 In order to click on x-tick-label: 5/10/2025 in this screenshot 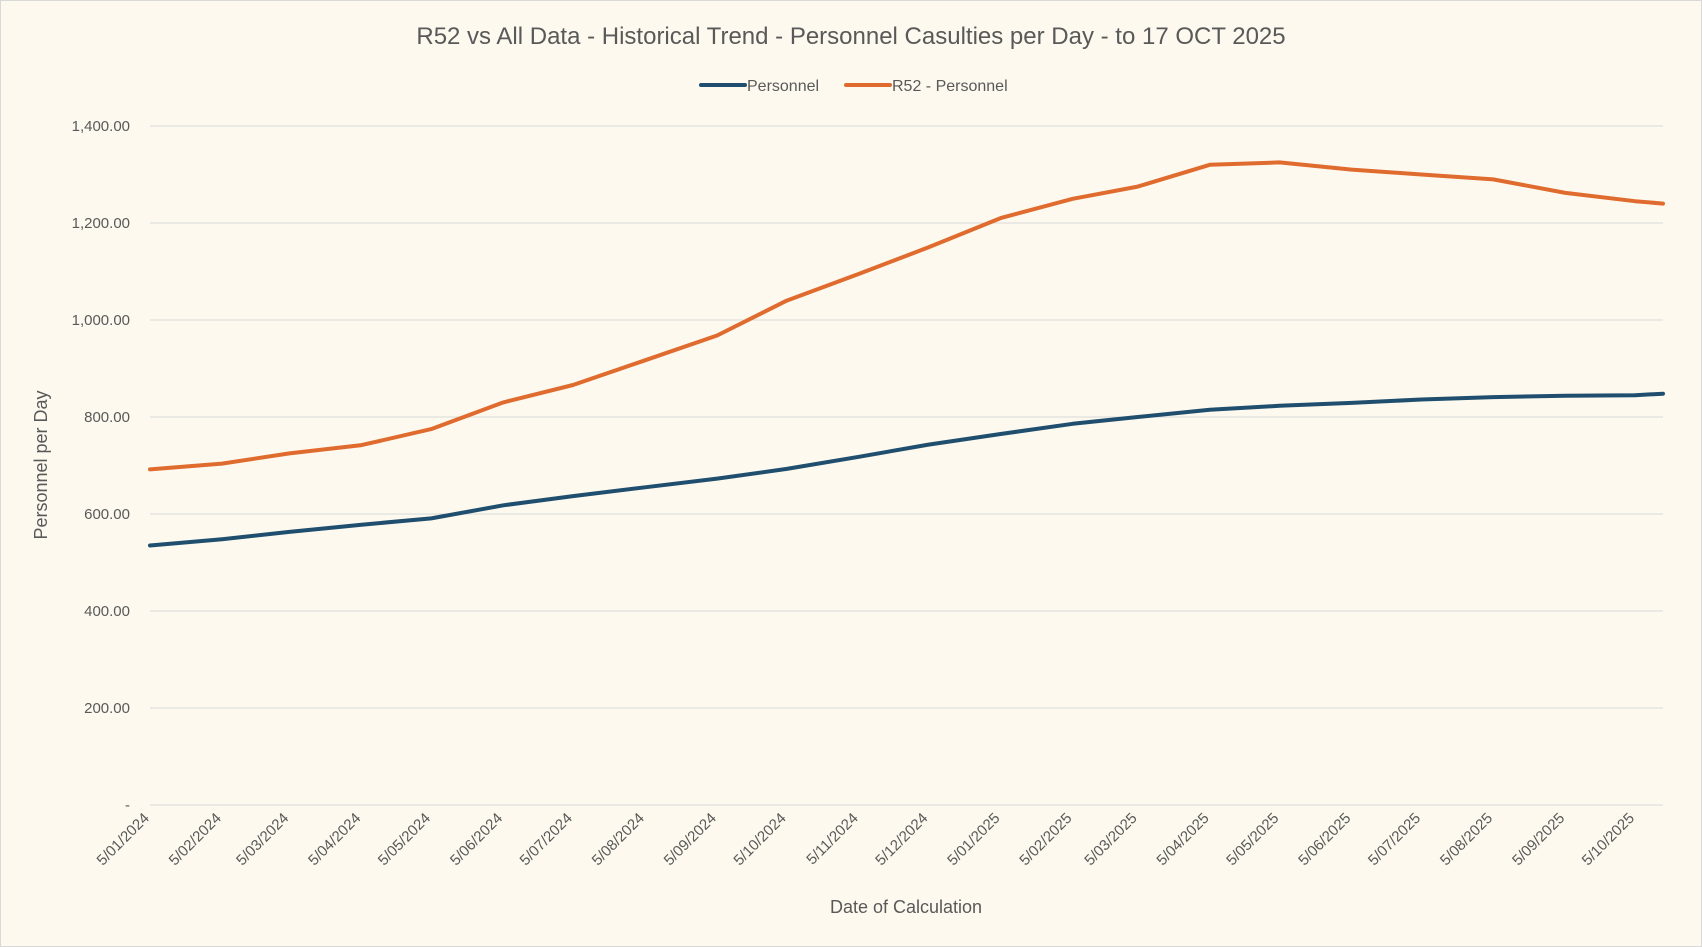, I will do `click(1608, 839)`.